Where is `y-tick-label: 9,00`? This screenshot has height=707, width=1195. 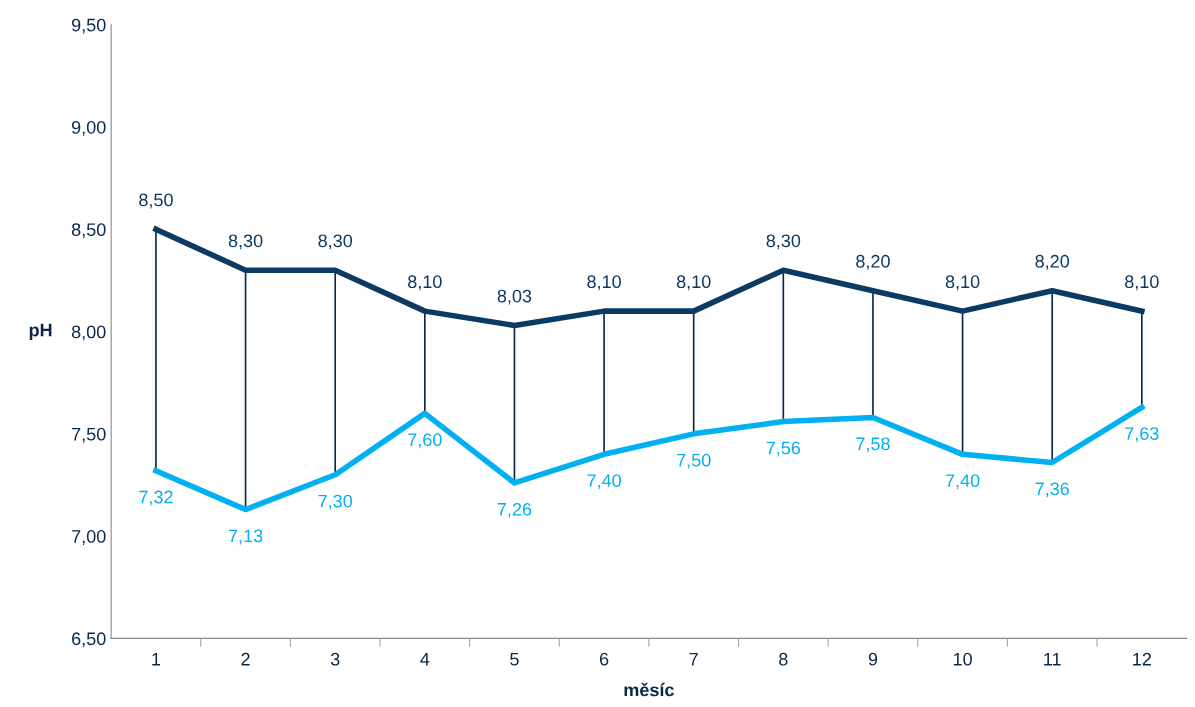
y-tick-label: 9,00 is located at coordinates (88, 128).